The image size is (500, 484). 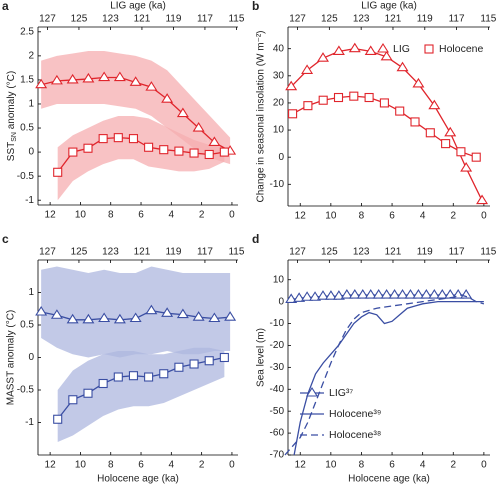 What do you see at coordinates (29, 422) in the screenshot?
I see `y-tick-label: -1` at bounding box center [29, 422].